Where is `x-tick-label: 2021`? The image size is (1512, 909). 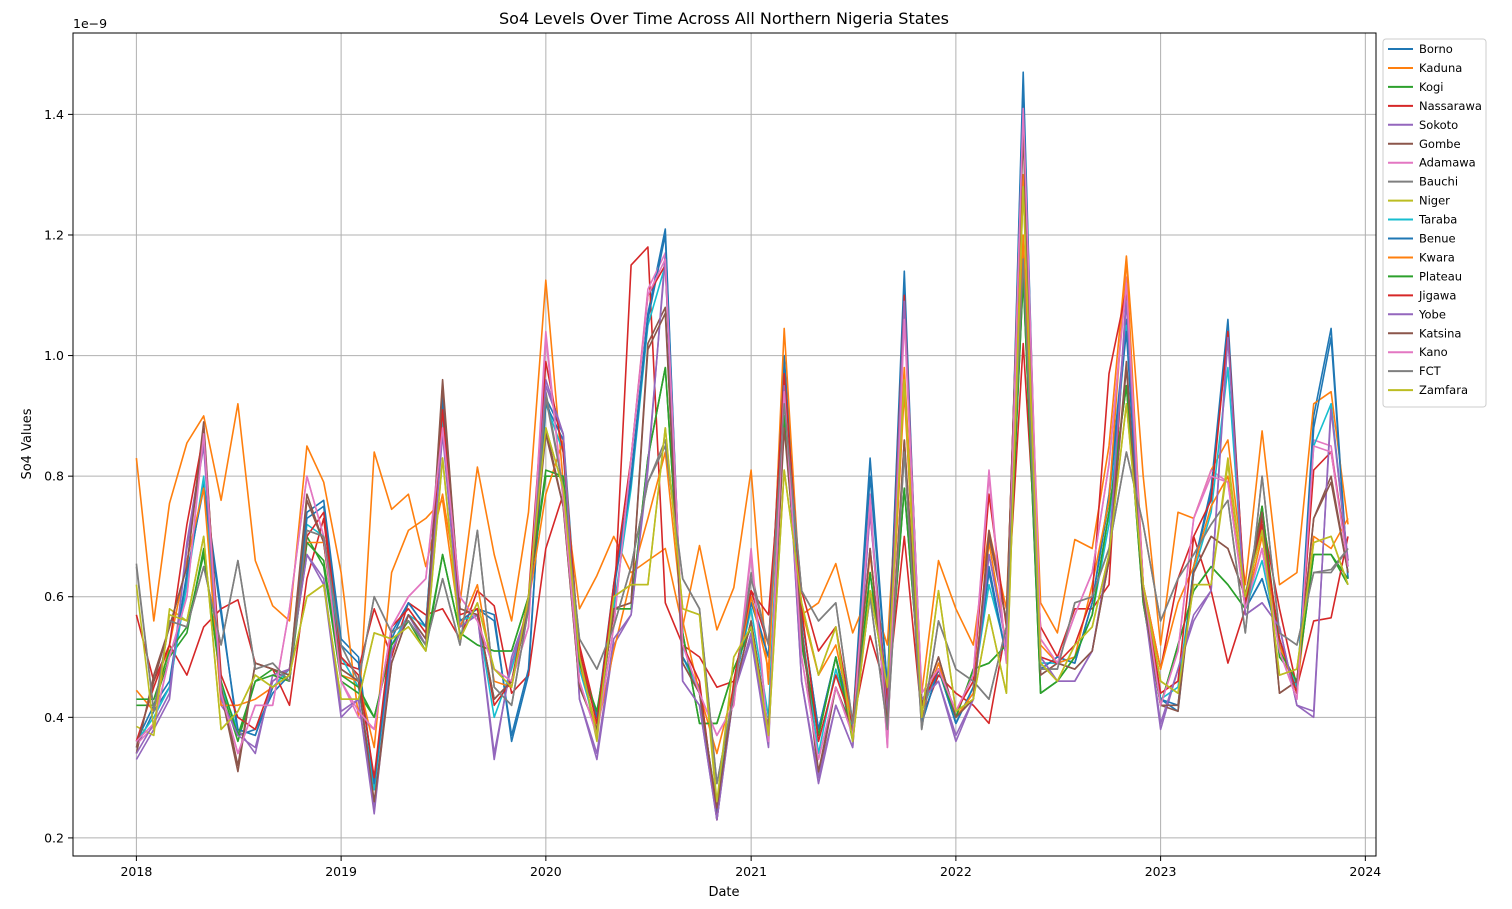
x-tick-label: 2021 is located at coordinates (751, 871).